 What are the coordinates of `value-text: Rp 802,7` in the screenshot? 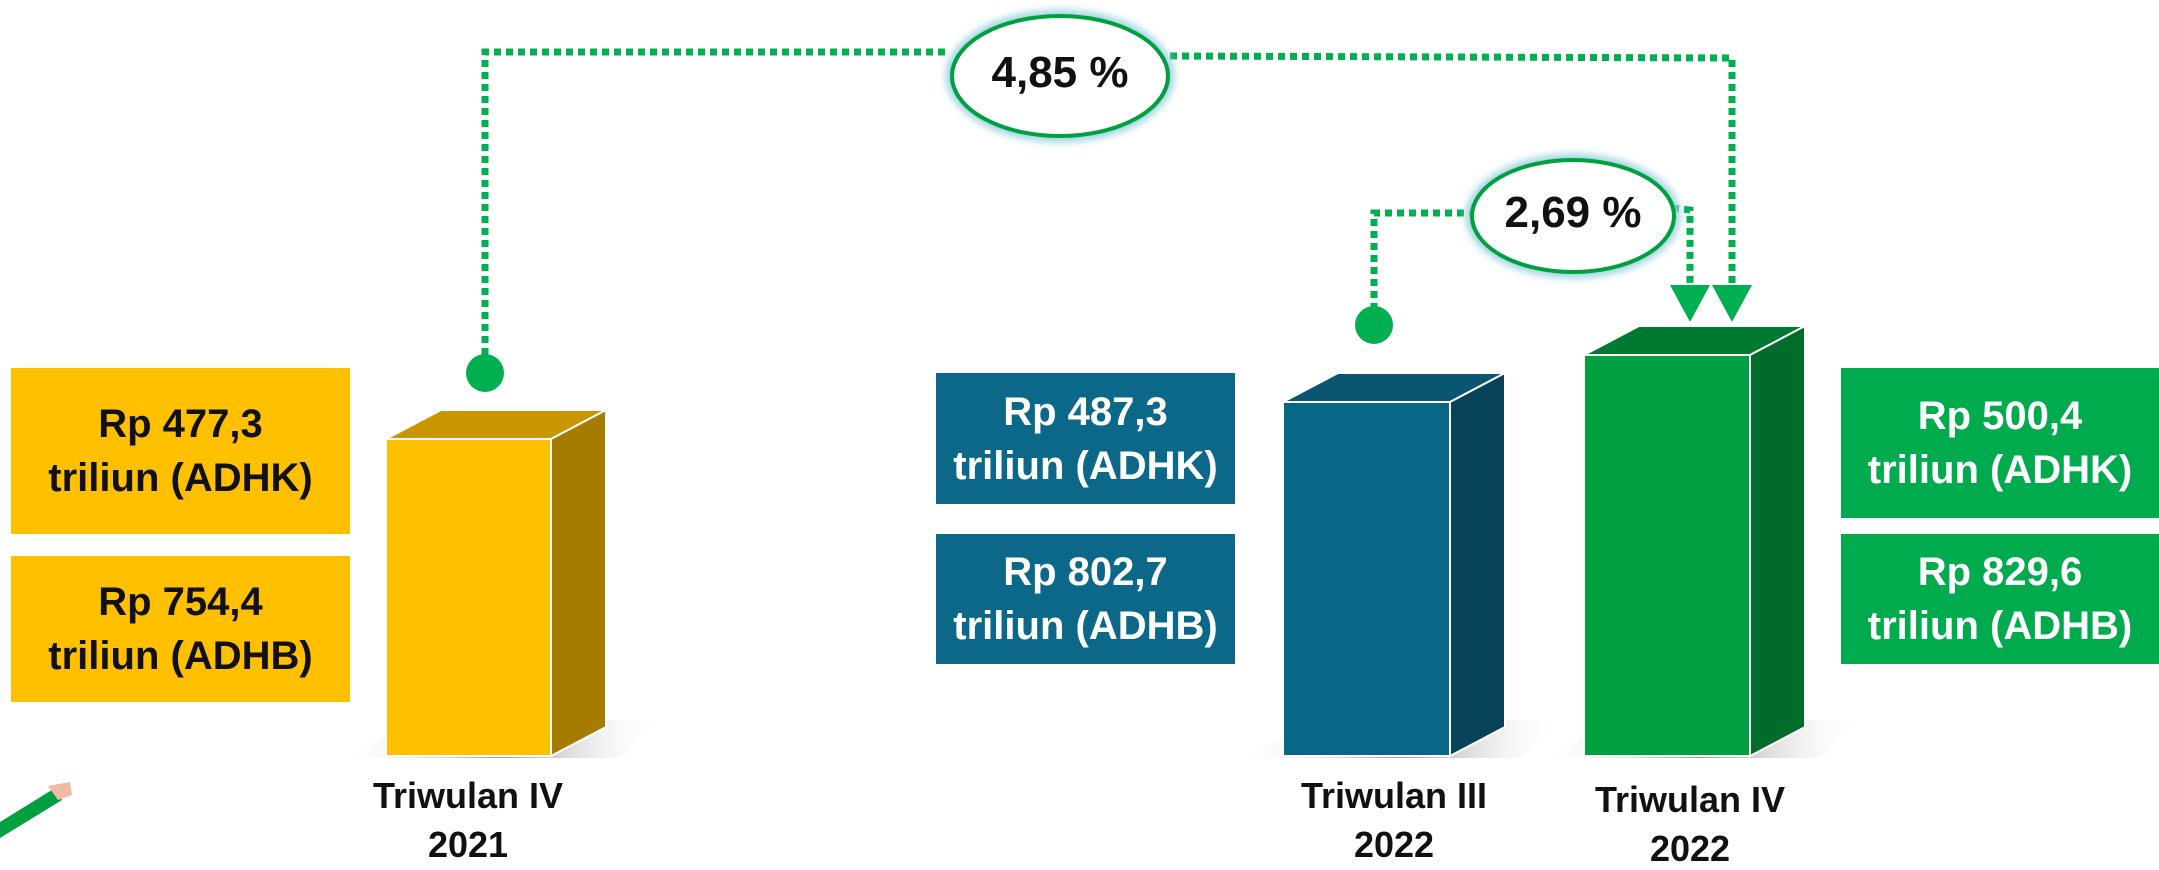 It's located at (1085, 572).